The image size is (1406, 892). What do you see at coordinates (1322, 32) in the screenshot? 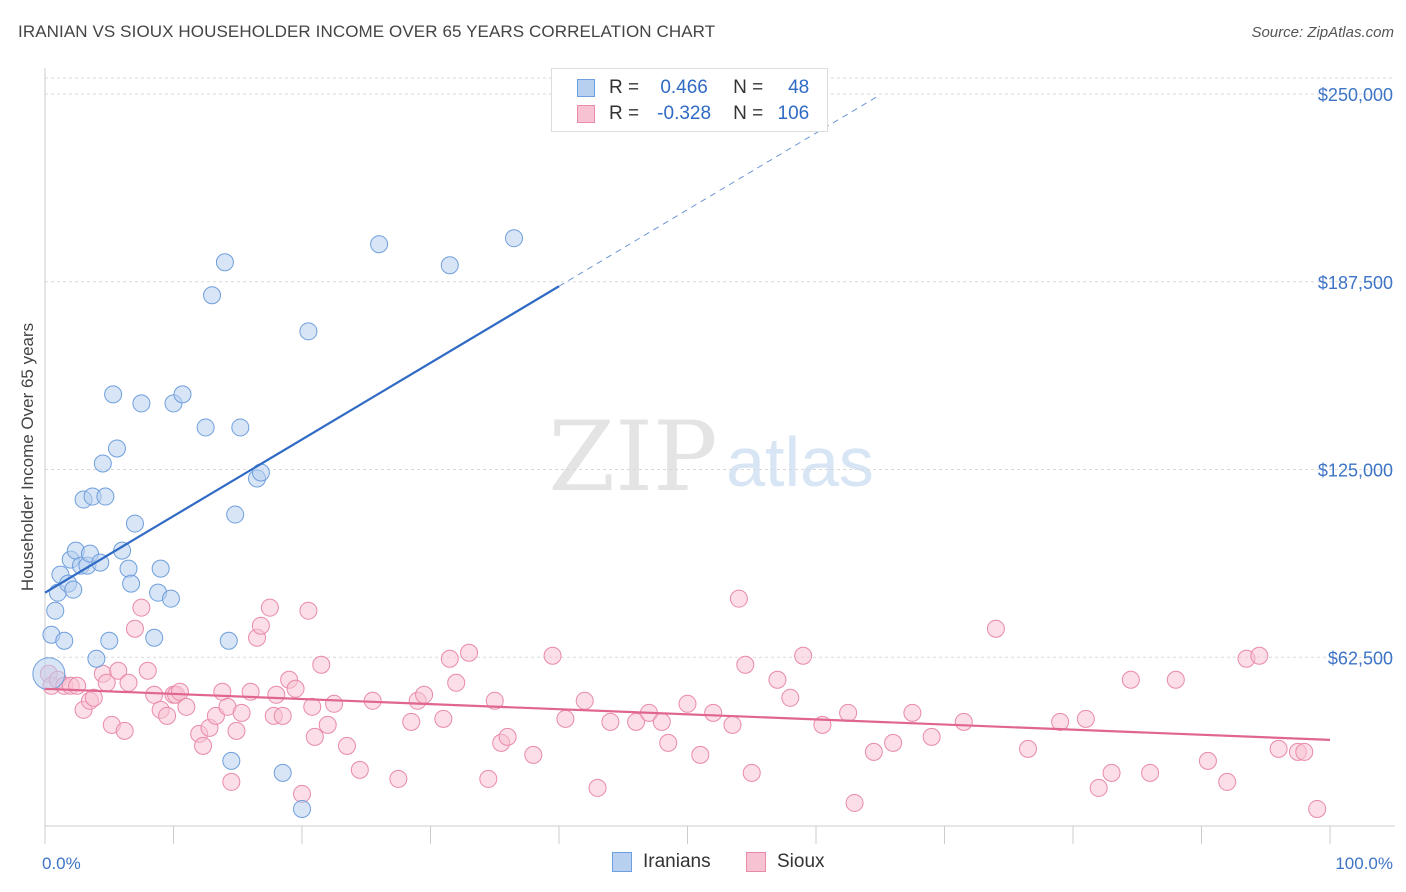
I see `source-label: Source: ZipAtlas.com` at bounding box center [1322, 32].